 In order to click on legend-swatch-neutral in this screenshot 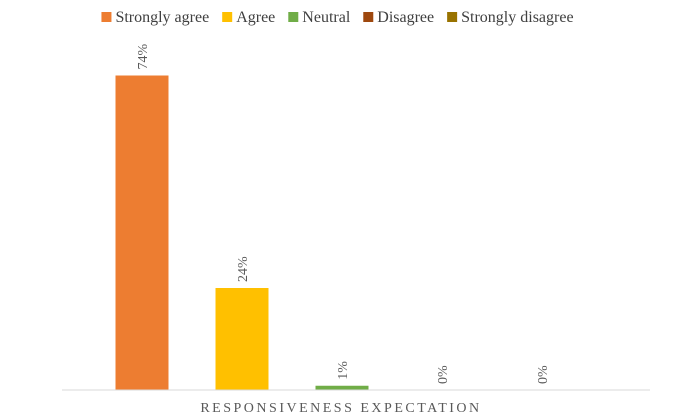, I will do `click(293, 17)`.